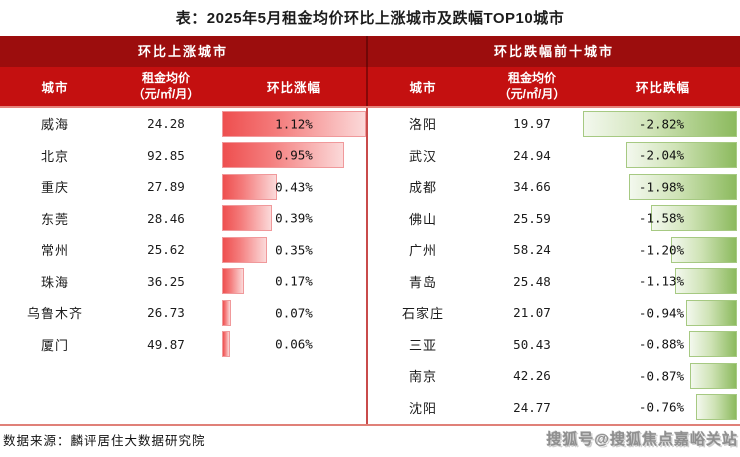 This screenshot has width=740, height=457. I want to click on city-name: 厦门, so click(54, 345).